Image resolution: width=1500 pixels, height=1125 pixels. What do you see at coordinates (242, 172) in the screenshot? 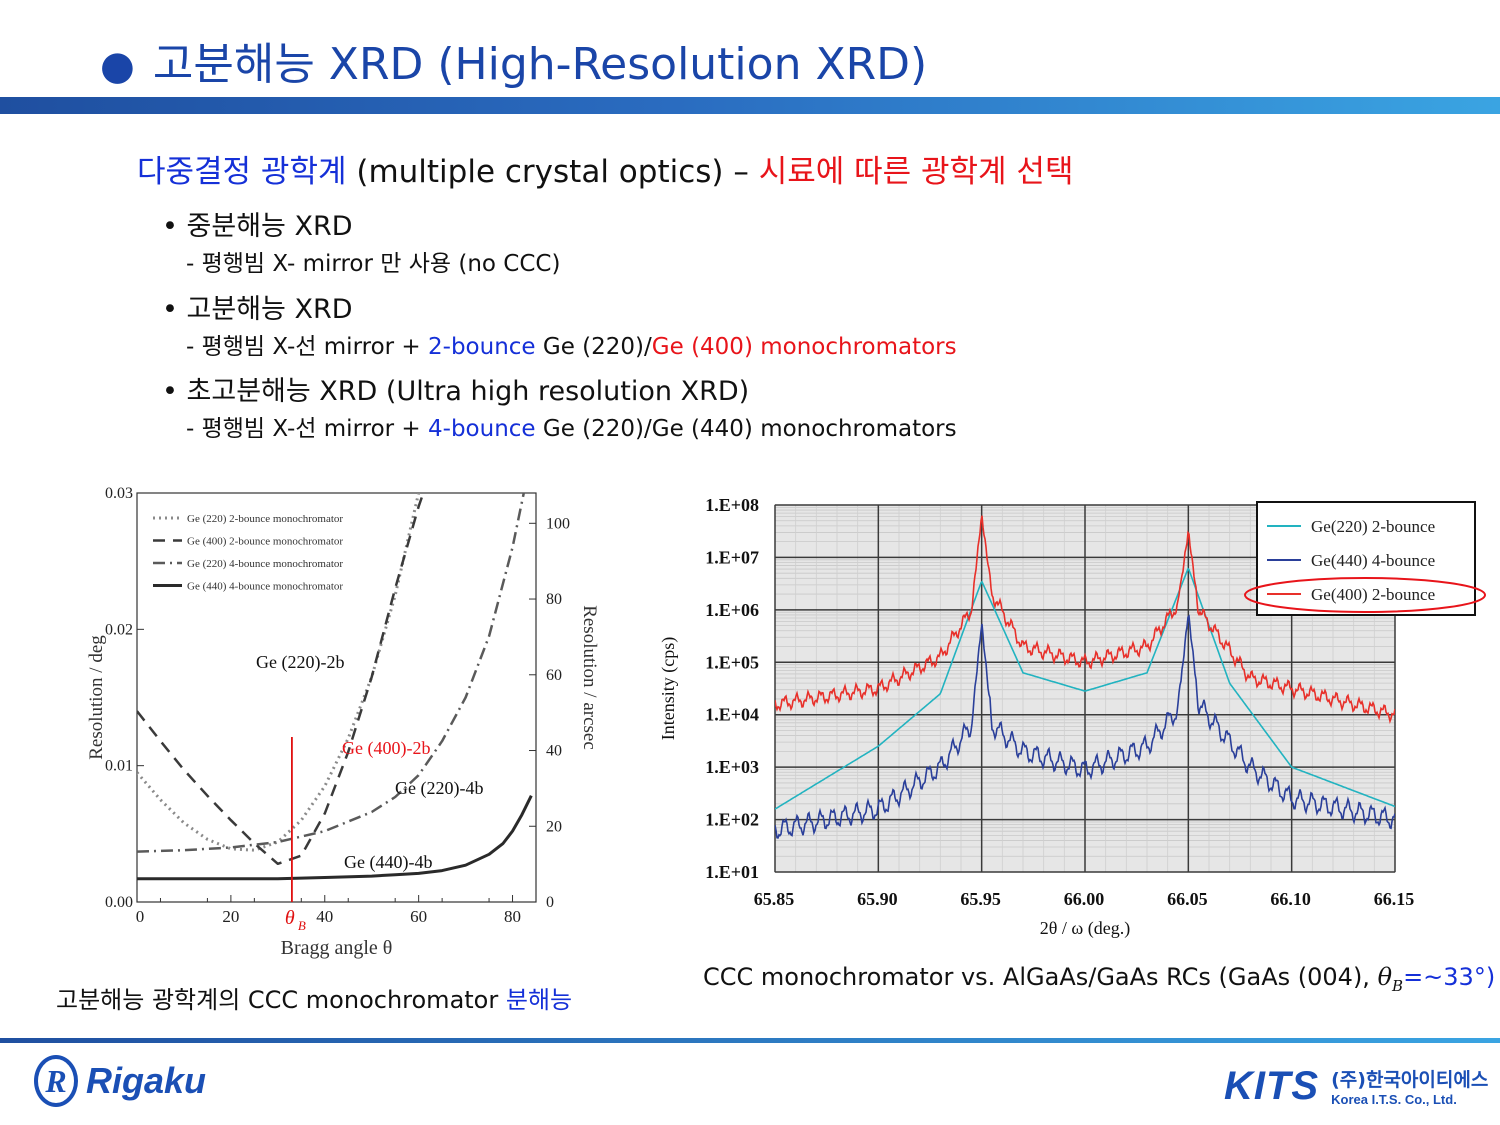
I see `subheading-korean: 다중결정 광학계` at bounding box center [242, 172].